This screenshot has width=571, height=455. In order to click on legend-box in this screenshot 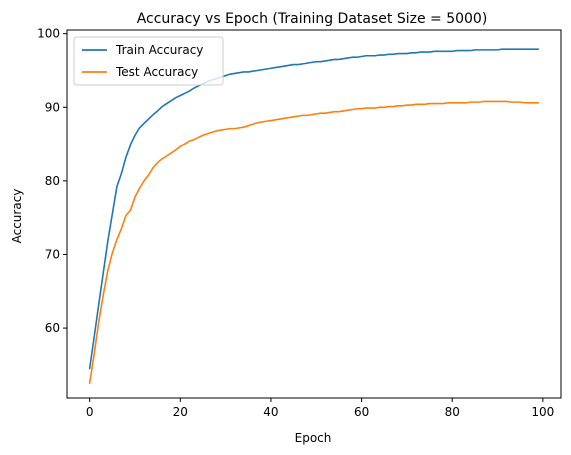, I will do `click(148, 61)`.